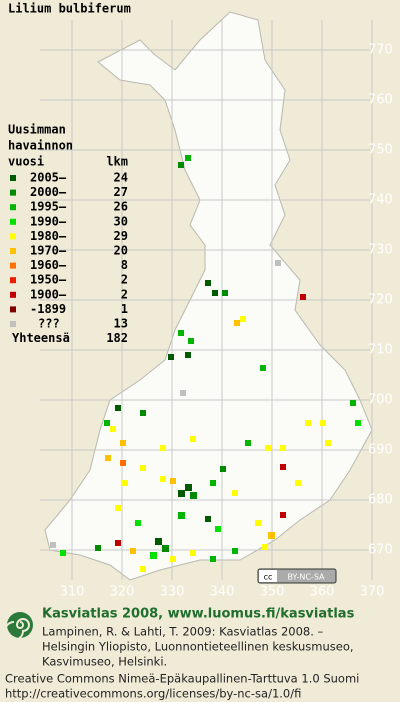 The image size is (400, 702). I want to click on x-axis-label: 370, so click(372, 592).